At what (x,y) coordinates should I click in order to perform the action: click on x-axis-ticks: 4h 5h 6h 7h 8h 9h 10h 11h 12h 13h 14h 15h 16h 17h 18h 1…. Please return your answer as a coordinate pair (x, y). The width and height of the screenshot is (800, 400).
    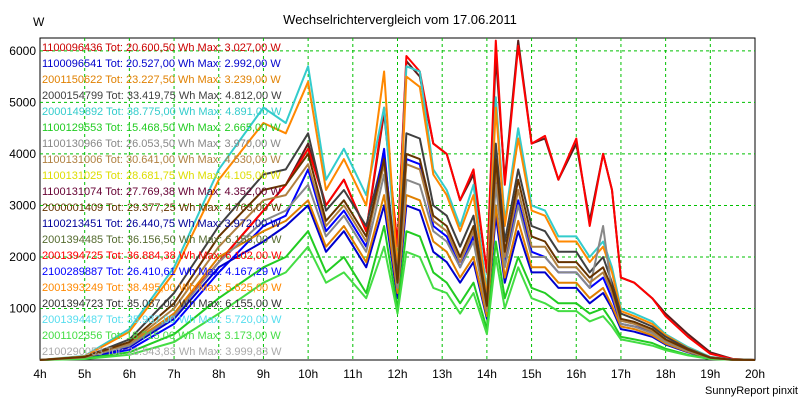
    Looking at the image, I should click on (399, 374).